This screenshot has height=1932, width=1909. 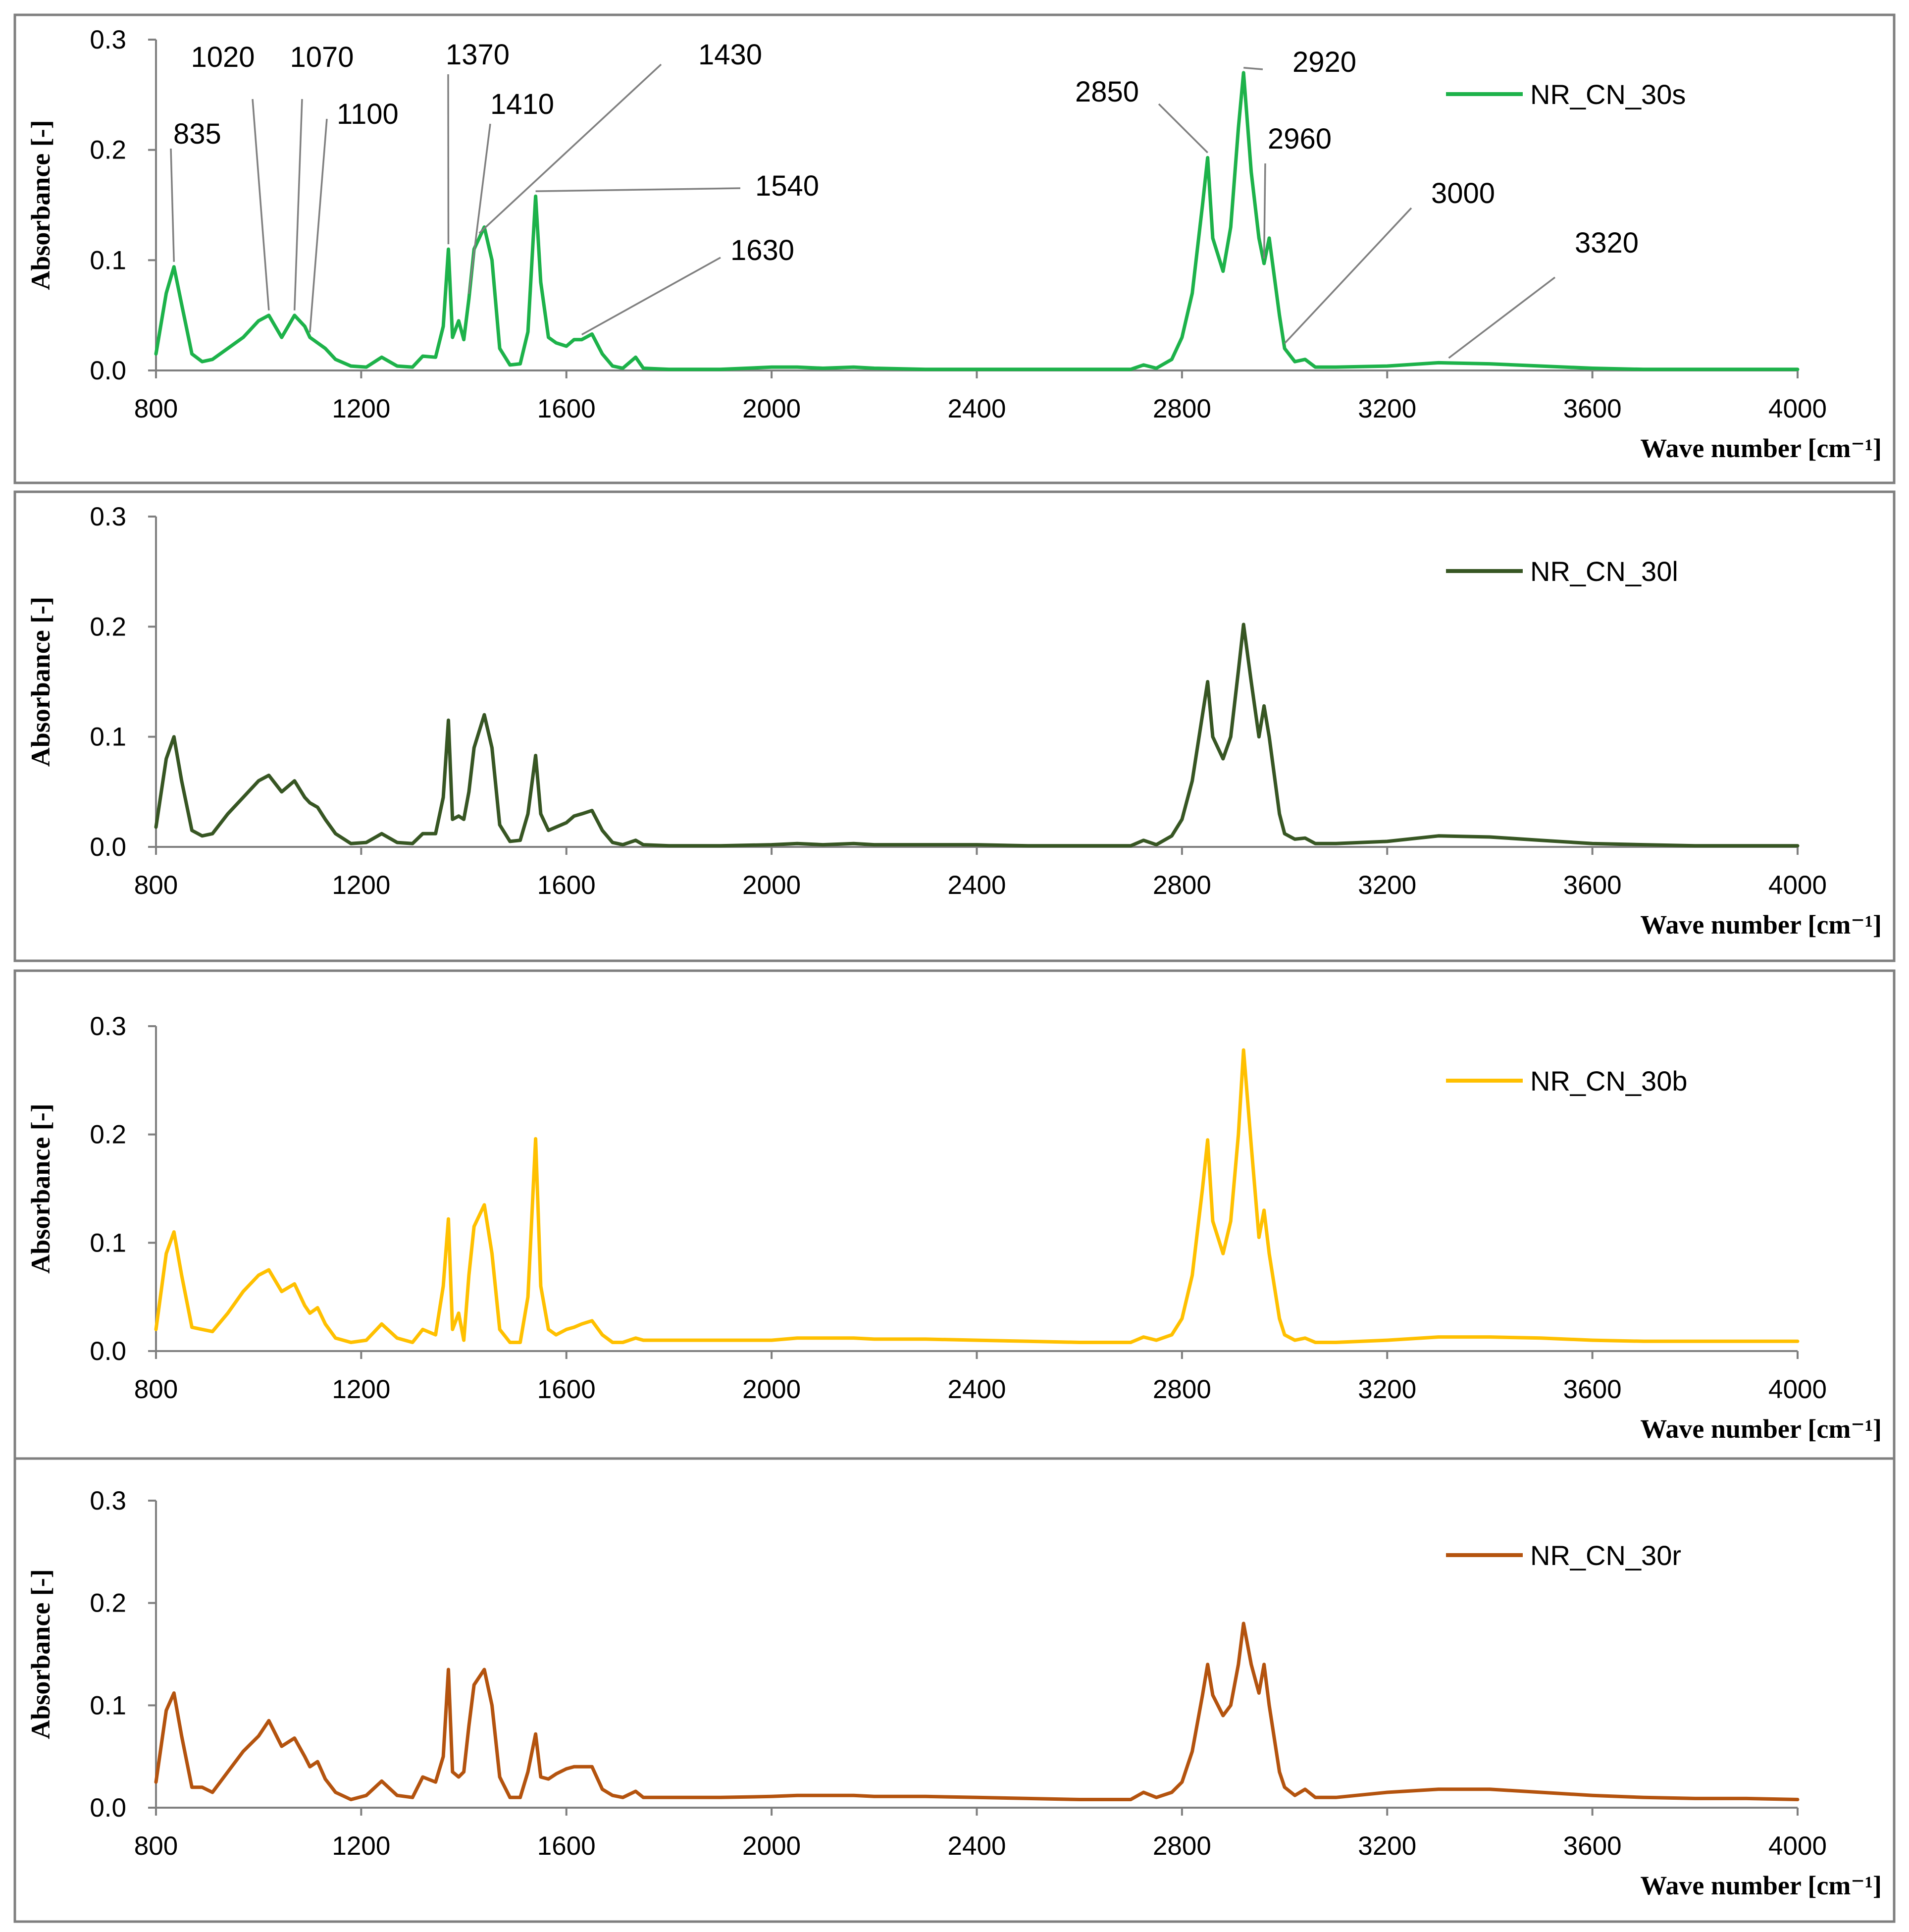 What do you see at coordinates (1107, 92) in the screenshot?
I see `peak-annotation: 2850` at bounding box center [1107, 92].